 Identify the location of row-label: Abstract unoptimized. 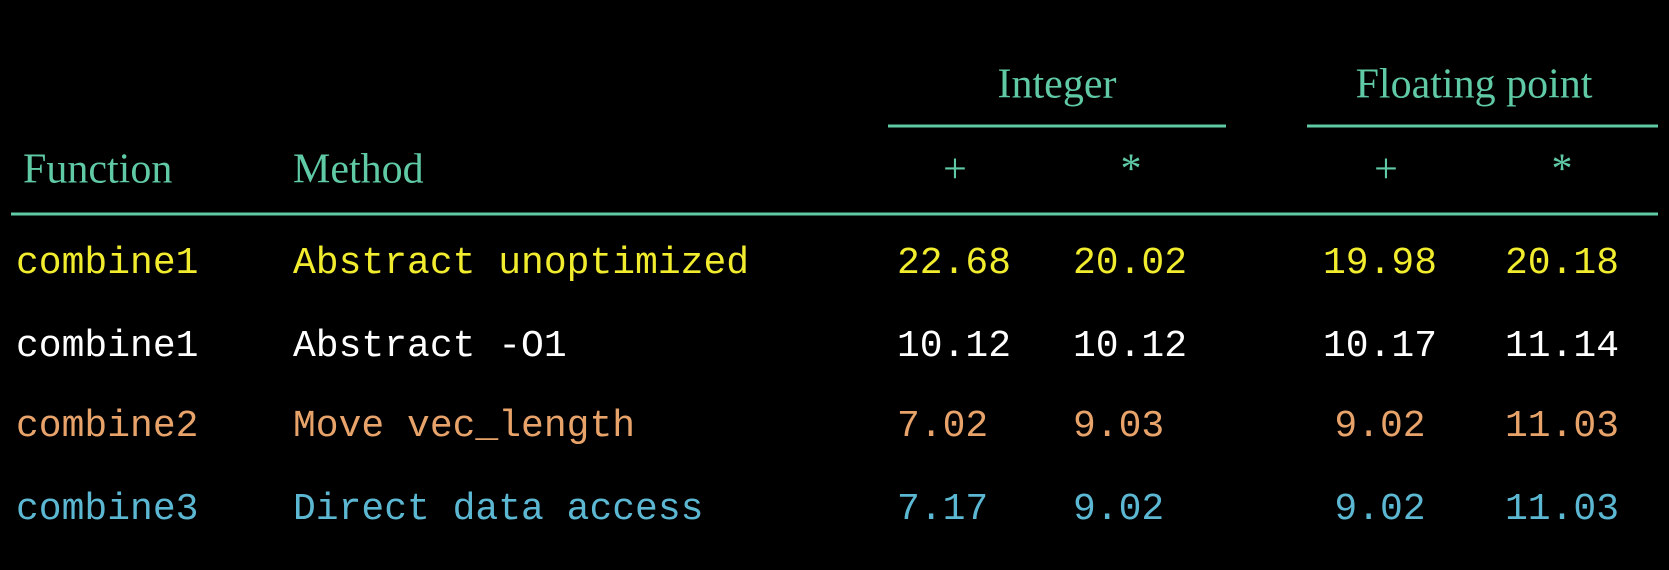
(521, 263).